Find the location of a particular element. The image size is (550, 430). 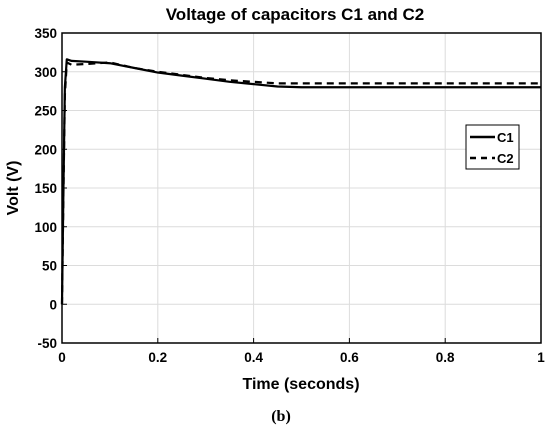

x-tick-label: 0.6 is located at coordinates (349, 357).